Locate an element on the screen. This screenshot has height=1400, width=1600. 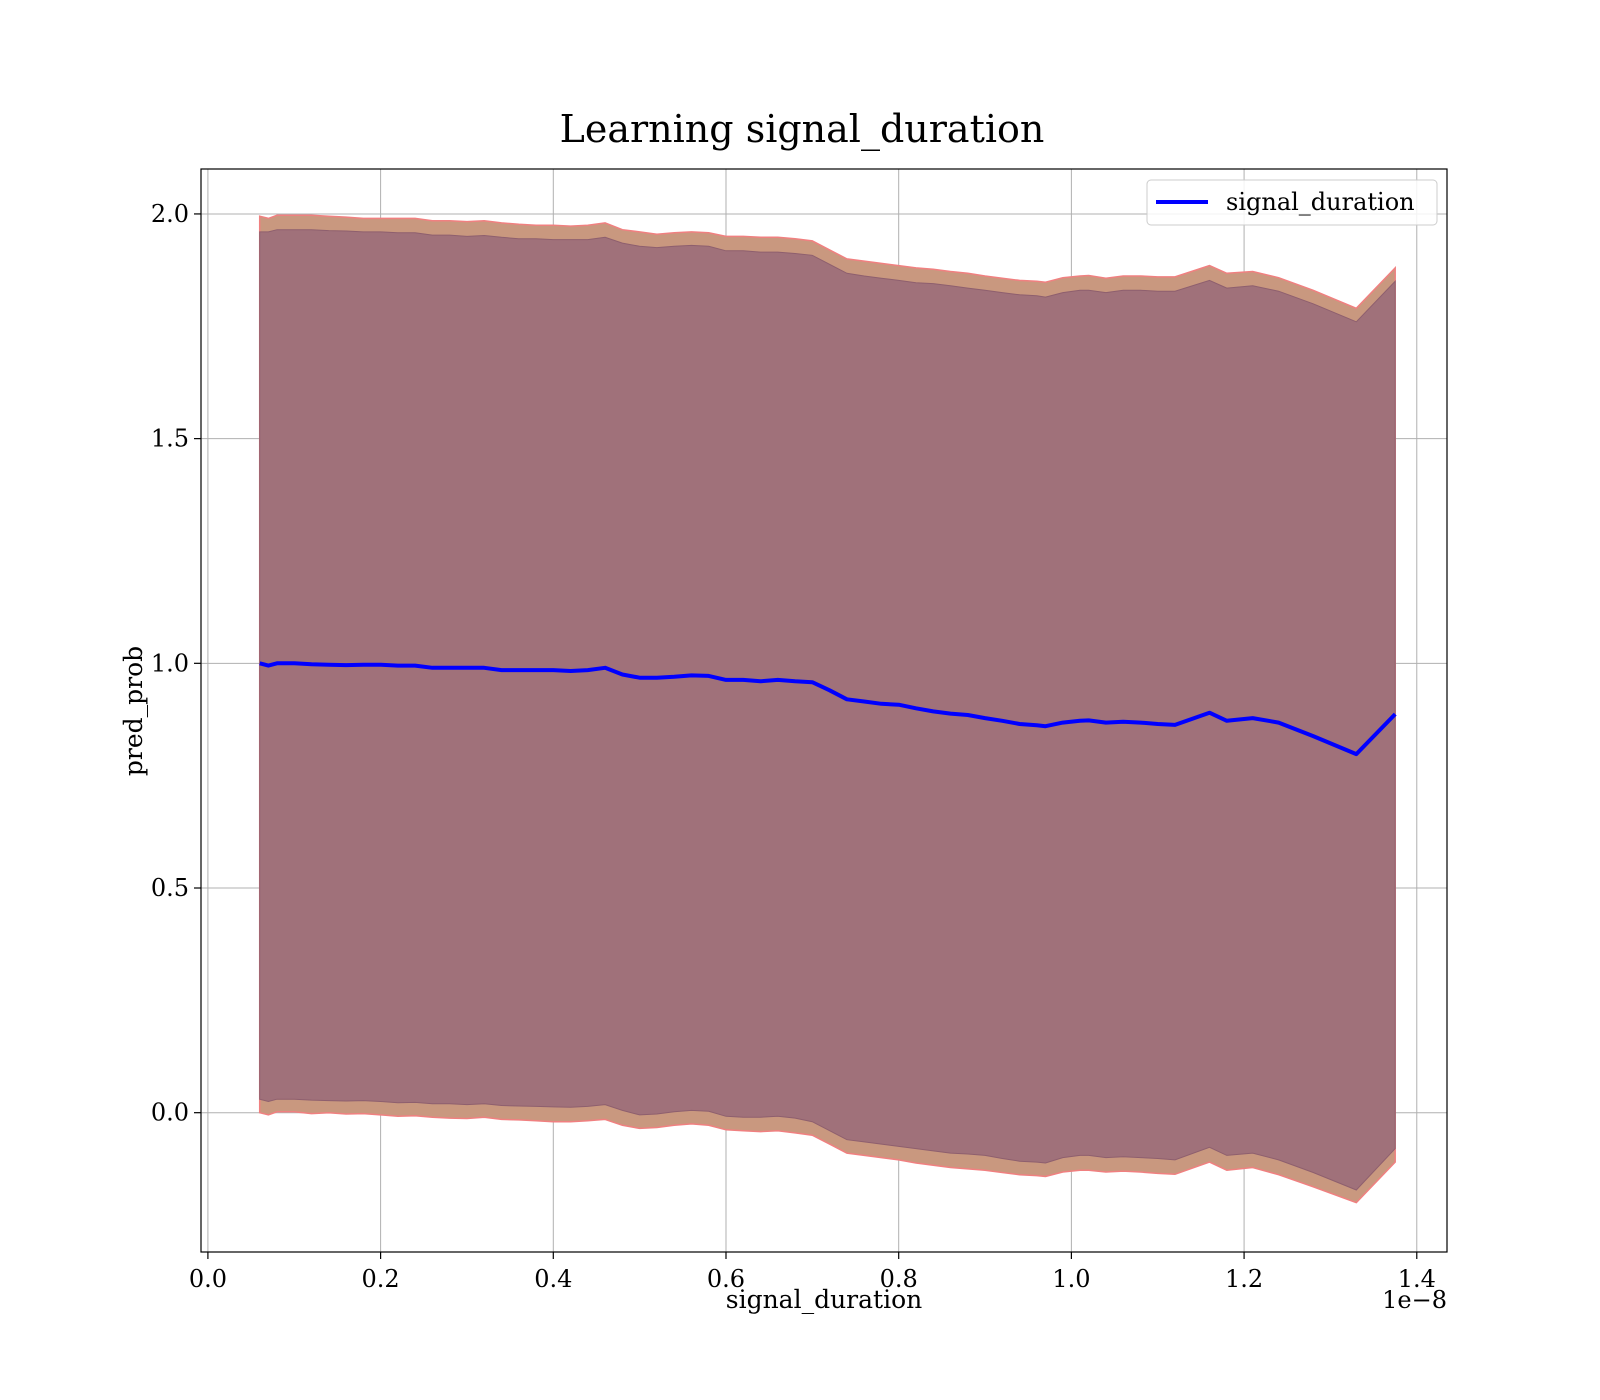
x-tick-label: 0.8 is located at coordinates (899, 1279).